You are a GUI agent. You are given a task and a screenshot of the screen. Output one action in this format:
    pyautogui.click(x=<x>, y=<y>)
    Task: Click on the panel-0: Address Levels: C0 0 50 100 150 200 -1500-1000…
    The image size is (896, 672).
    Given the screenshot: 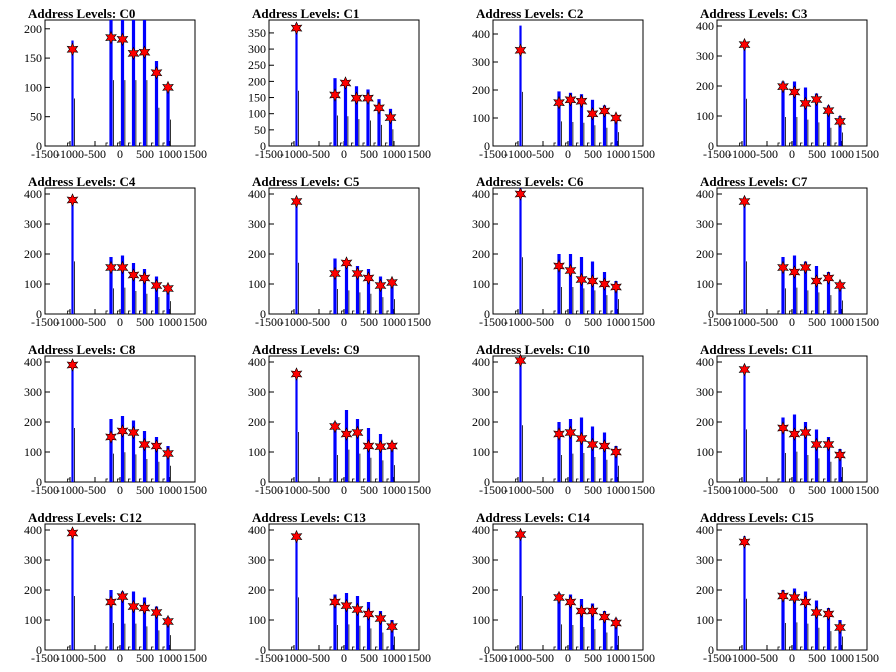 What is the action you would take?
    pyautogui.click(x=115, y=83)
    